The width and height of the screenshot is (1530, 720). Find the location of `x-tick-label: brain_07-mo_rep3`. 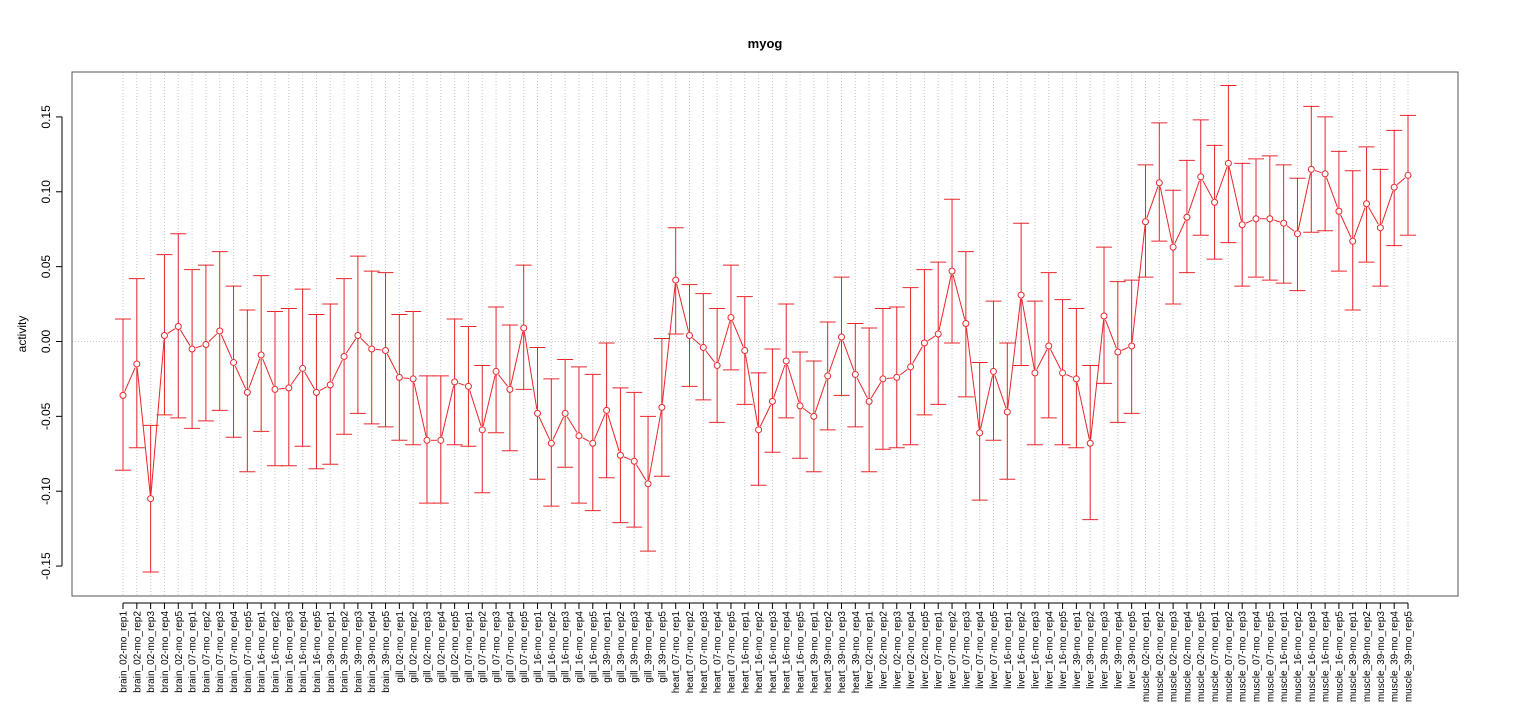

x-tick-label: brain_07-mo_rep3 is located at coordinates (220, 652).